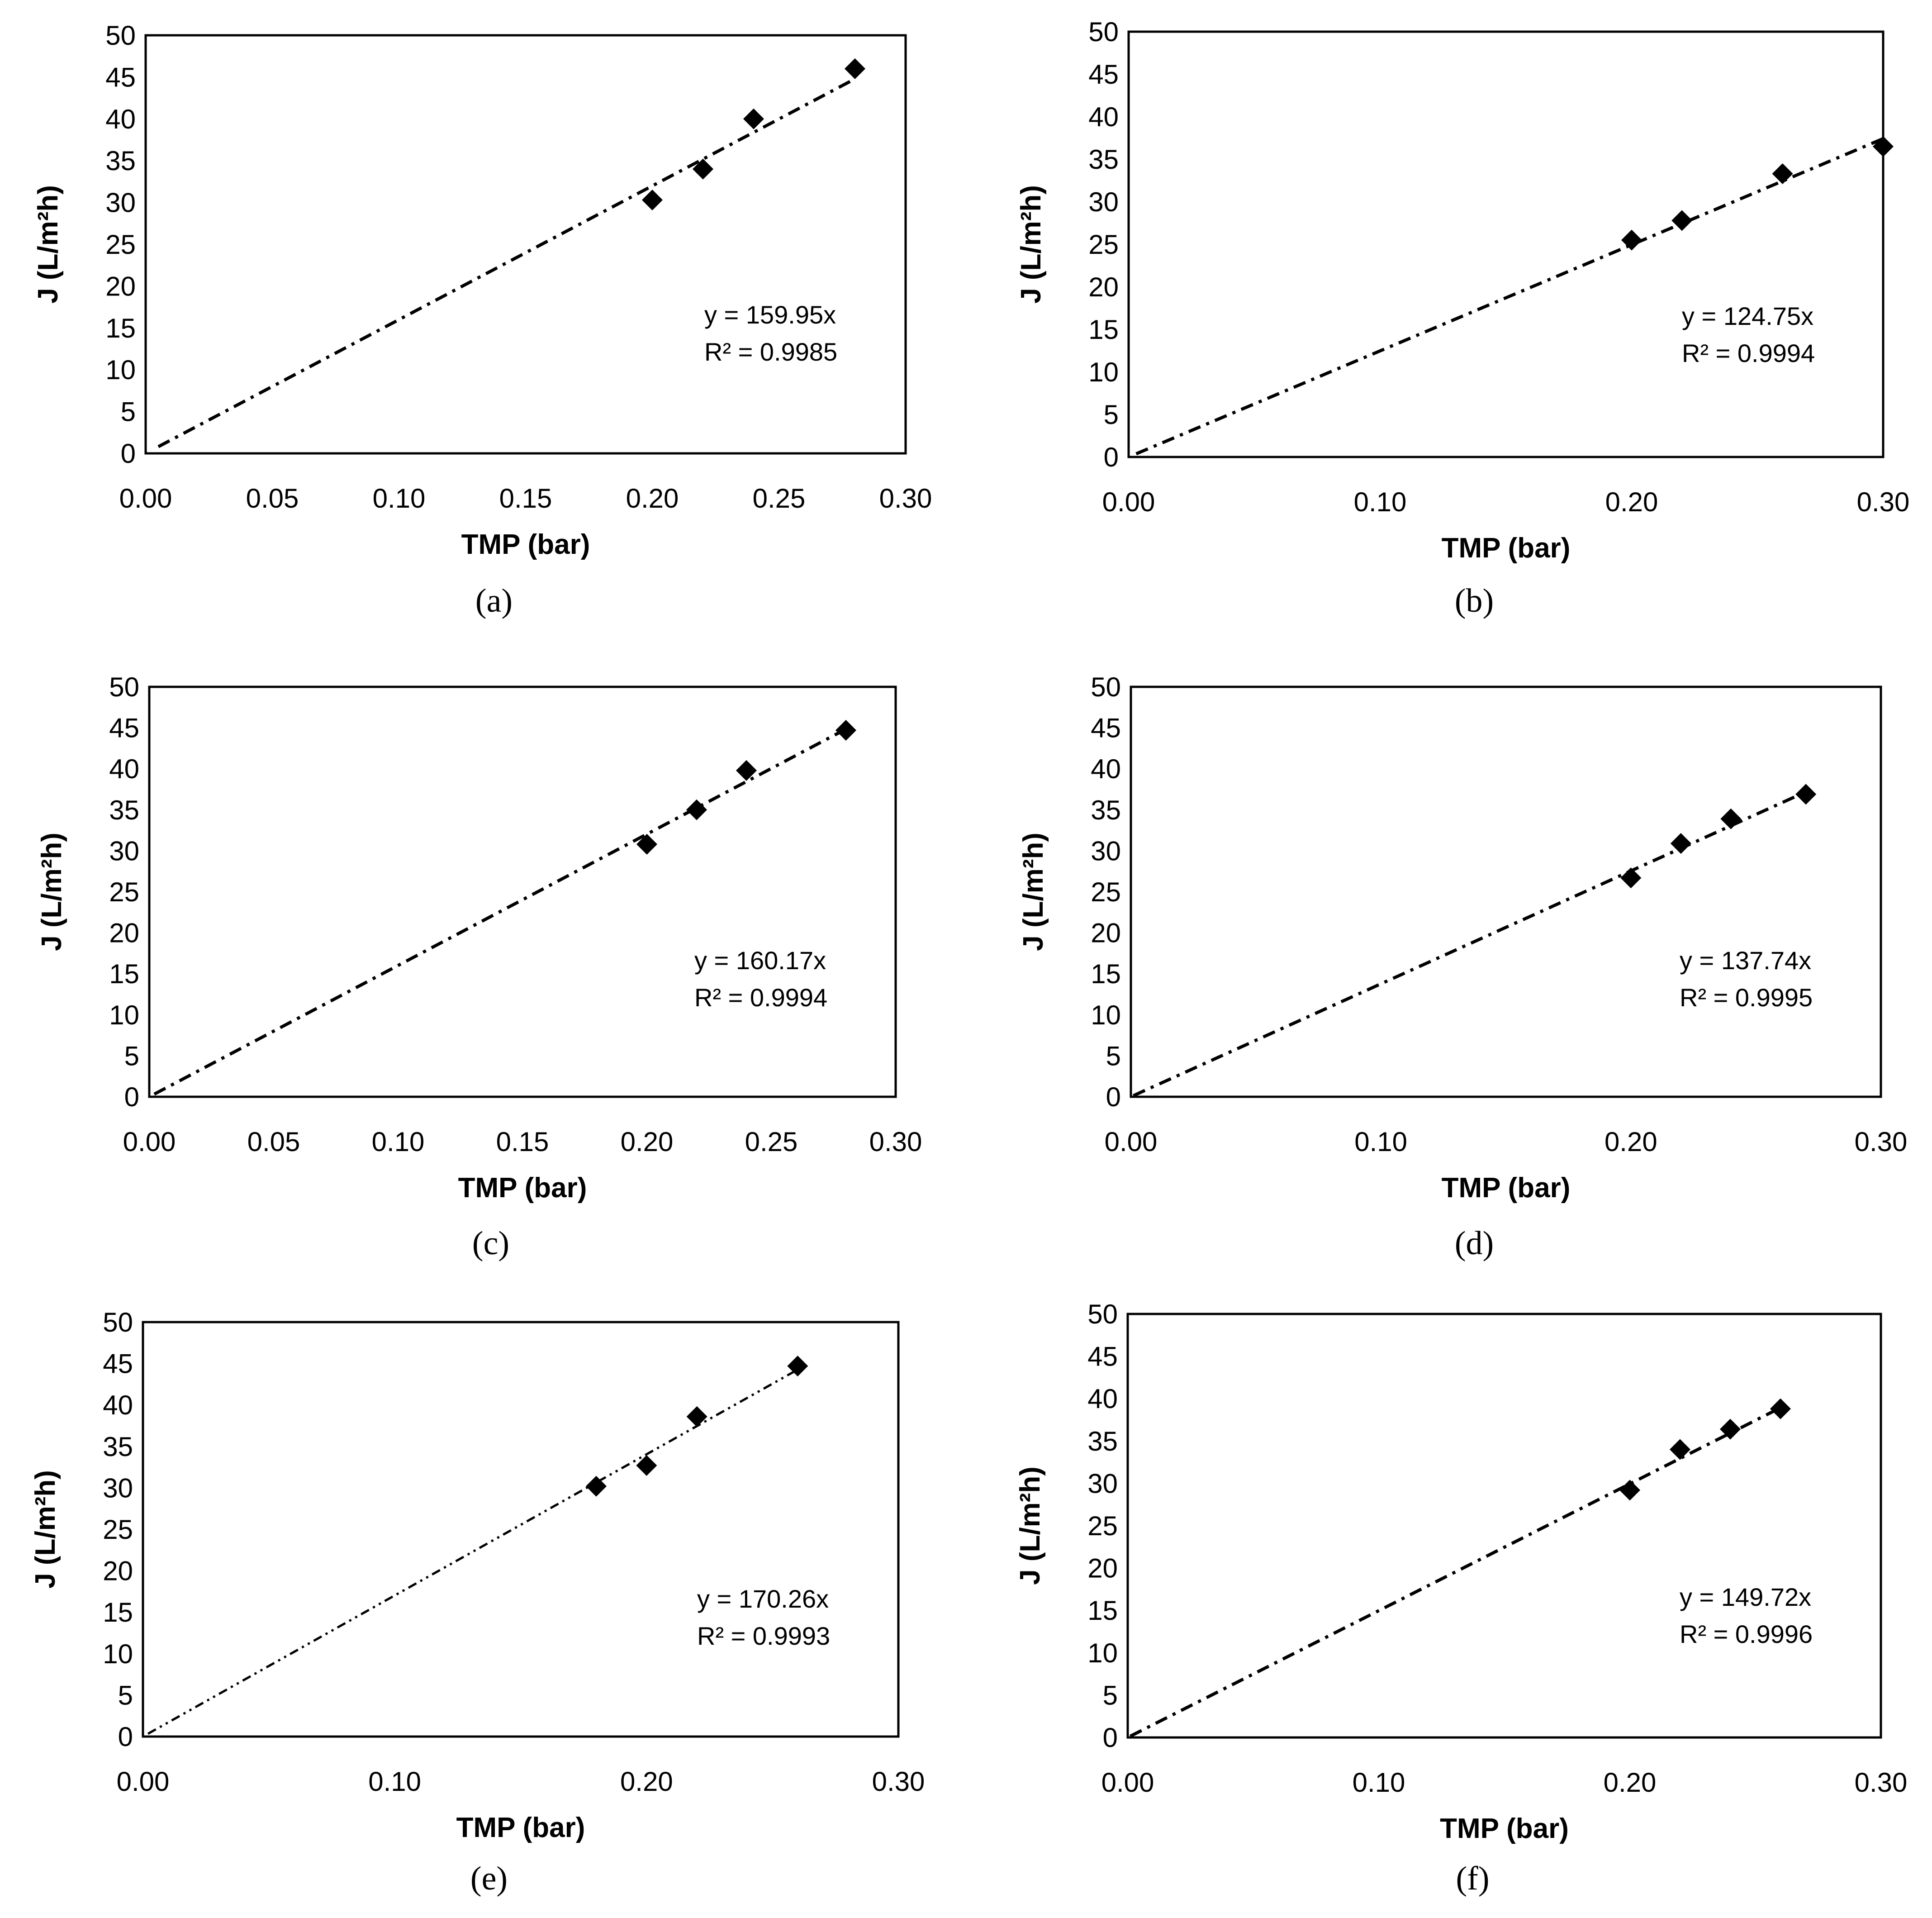  What do you see at coordinates (763, 1599) in the screenshot?
I see `equation-label: y = 170.26x` at bounding box center [763, 1599].